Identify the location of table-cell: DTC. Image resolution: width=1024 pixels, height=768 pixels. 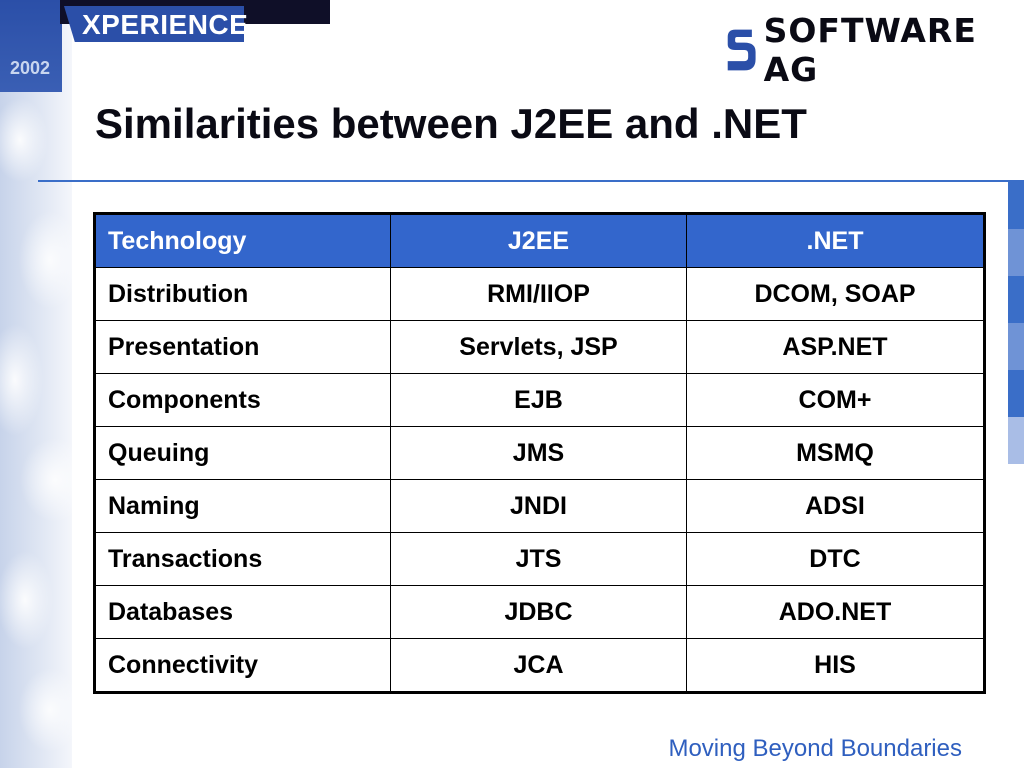
(835, 559).